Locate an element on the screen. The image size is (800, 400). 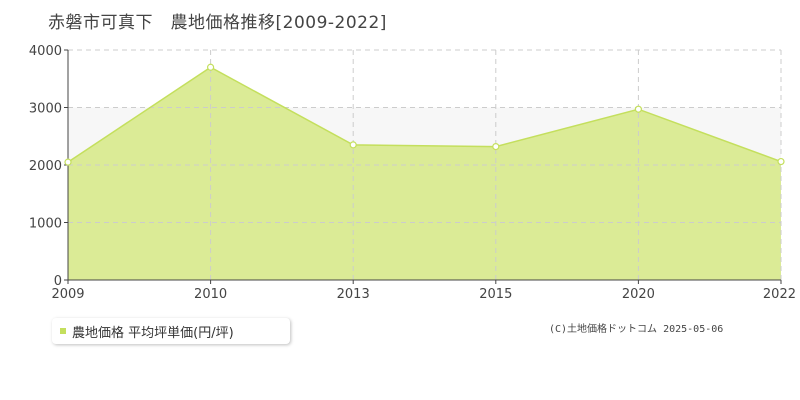
x-tick-label: 2013 is located at coordinates (353, 294).